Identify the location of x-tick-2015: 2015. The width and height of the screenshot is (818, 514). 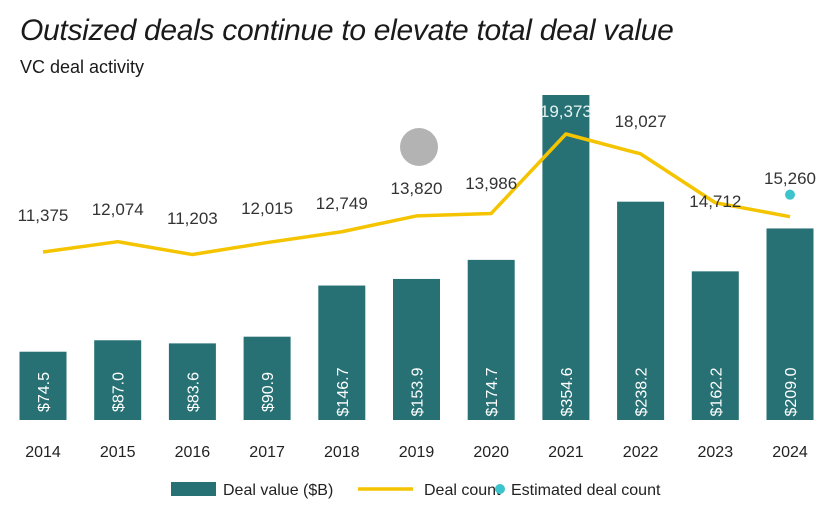
(118, 452).